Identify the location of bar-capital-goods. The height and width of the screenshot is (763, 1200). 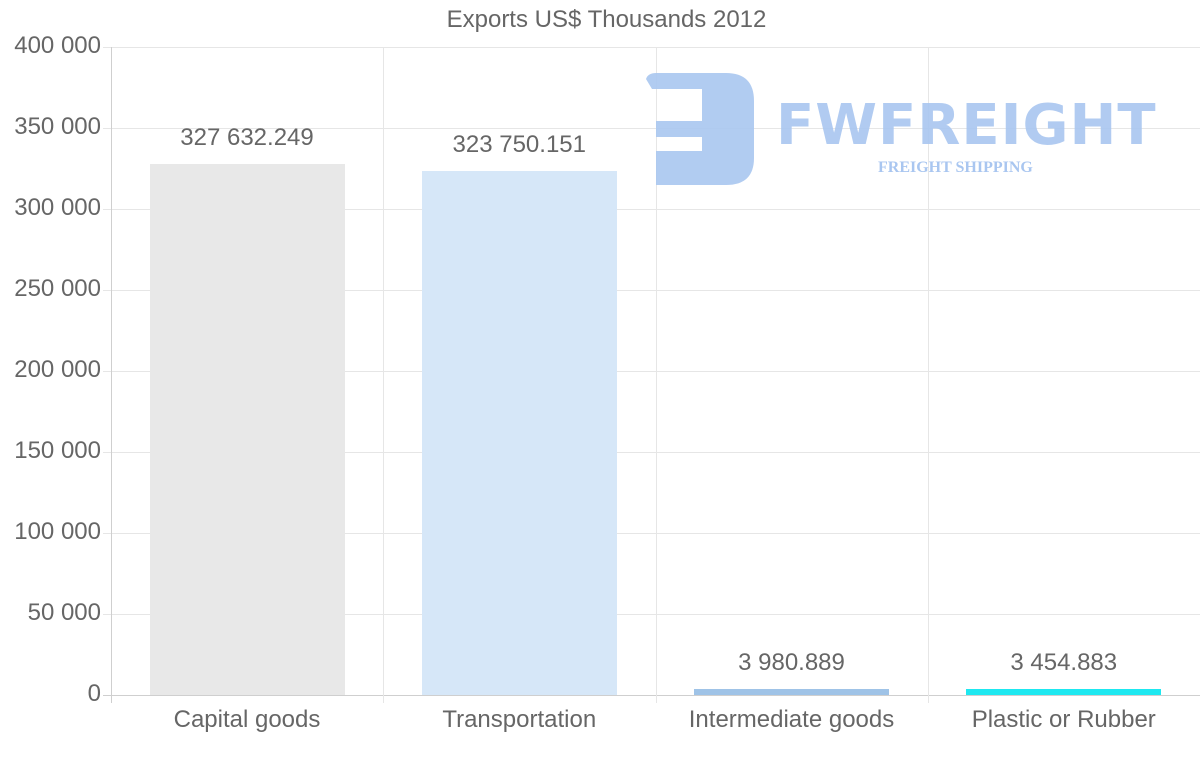
(247, 429).